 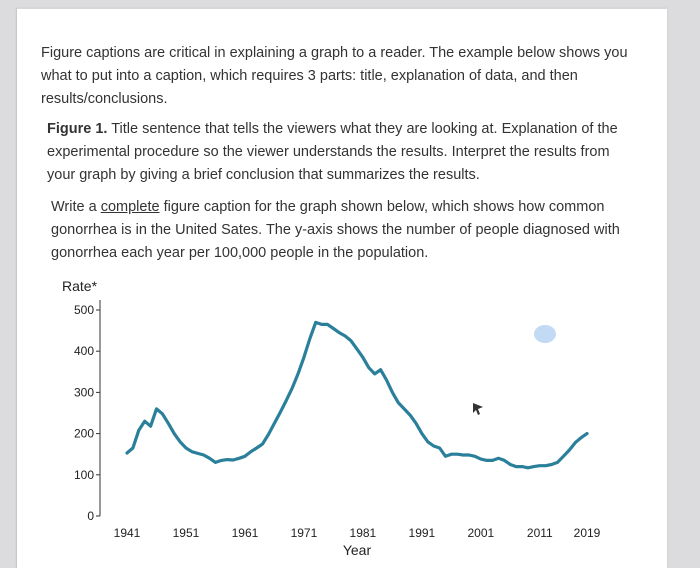 What do you see at coordinates (587, 533) in the screenshot?
I see `x-tick-label: 2019` at bounding box center [587, 533].